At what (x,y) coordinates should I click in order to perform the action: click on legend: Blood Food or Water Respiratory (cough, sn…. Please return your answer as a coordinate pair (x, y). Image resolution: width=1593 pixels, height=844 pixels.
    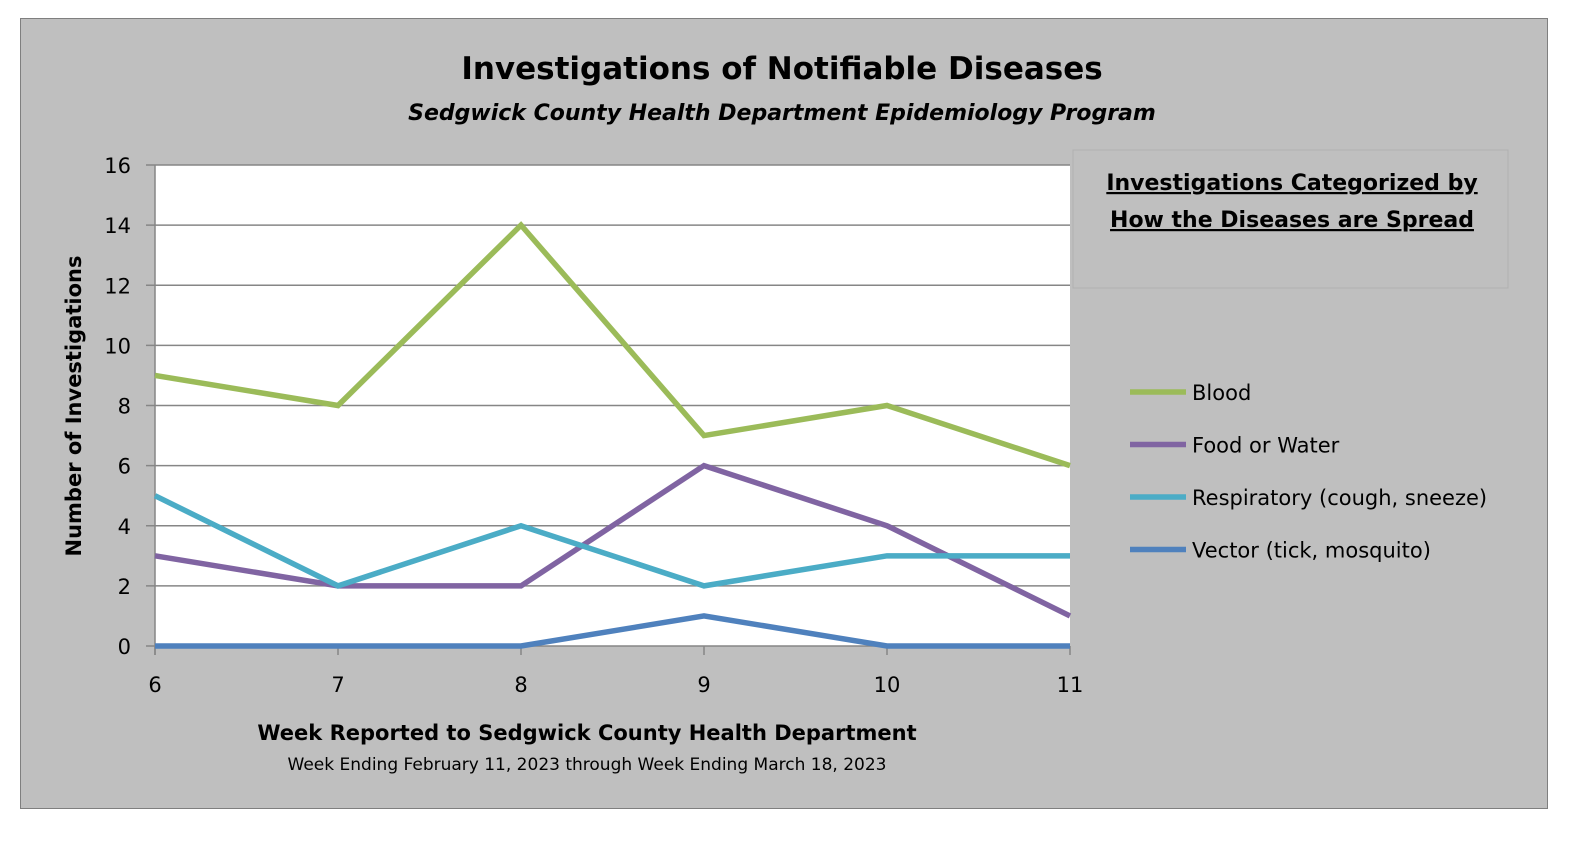
    Looking at the image, I should click on (1308, 472).